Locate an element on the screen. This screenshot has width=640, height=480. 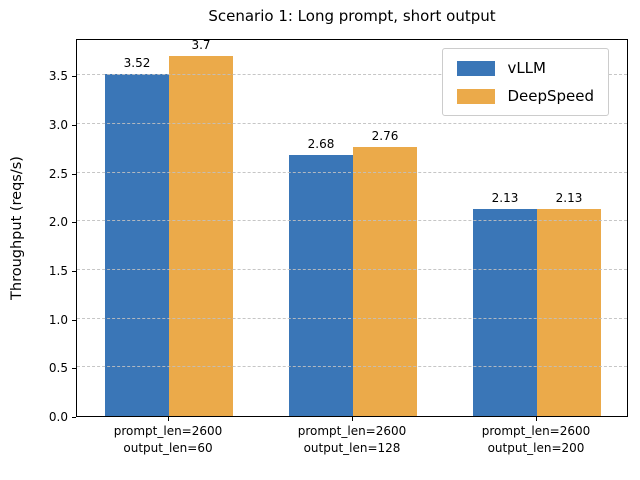
y-tick-label: 2.0 is located at coordinates (58, 222).